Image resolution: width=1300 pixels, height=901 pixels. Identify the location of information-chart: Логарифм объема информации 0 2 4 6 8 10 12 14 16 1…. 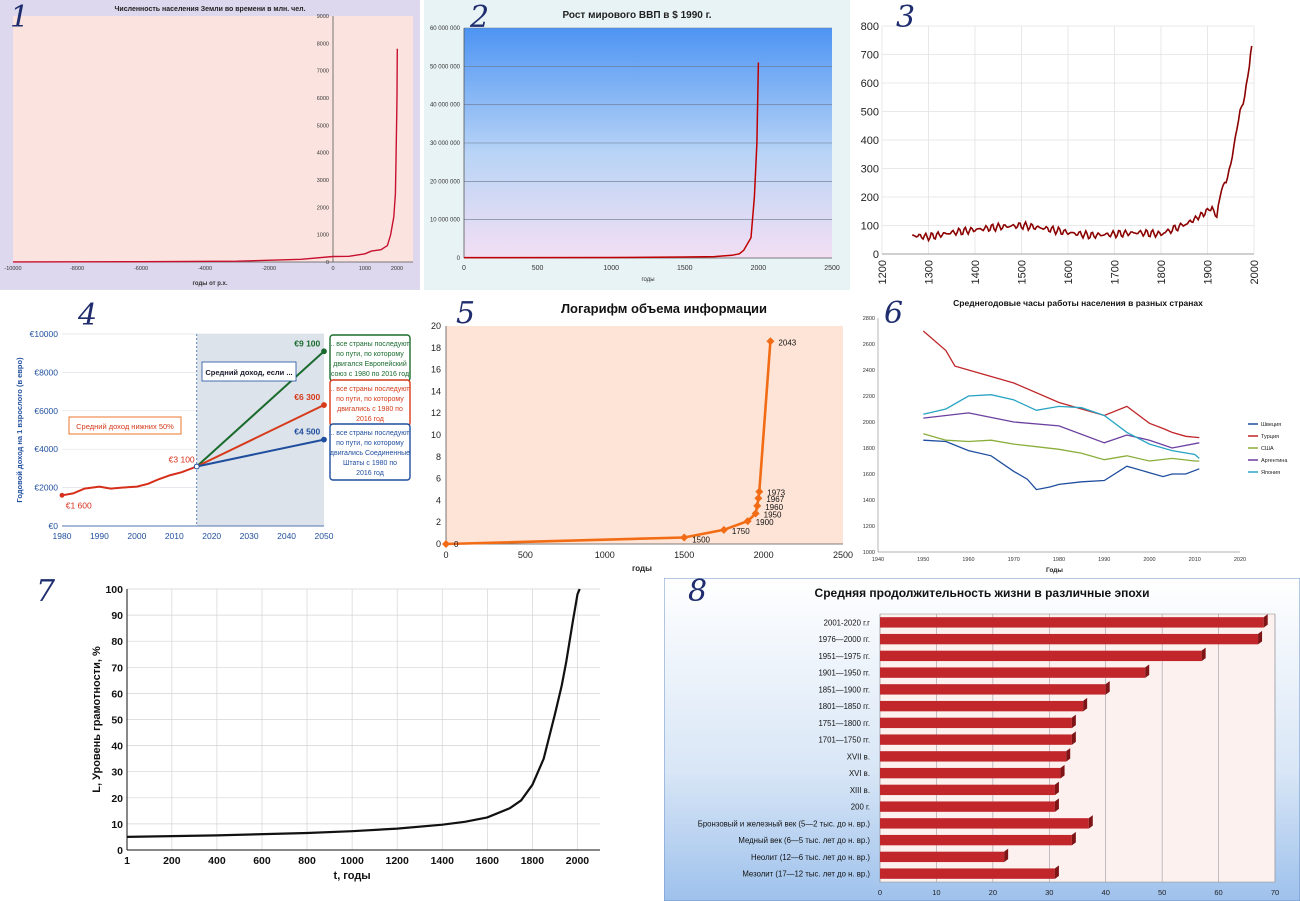
(642, 437).